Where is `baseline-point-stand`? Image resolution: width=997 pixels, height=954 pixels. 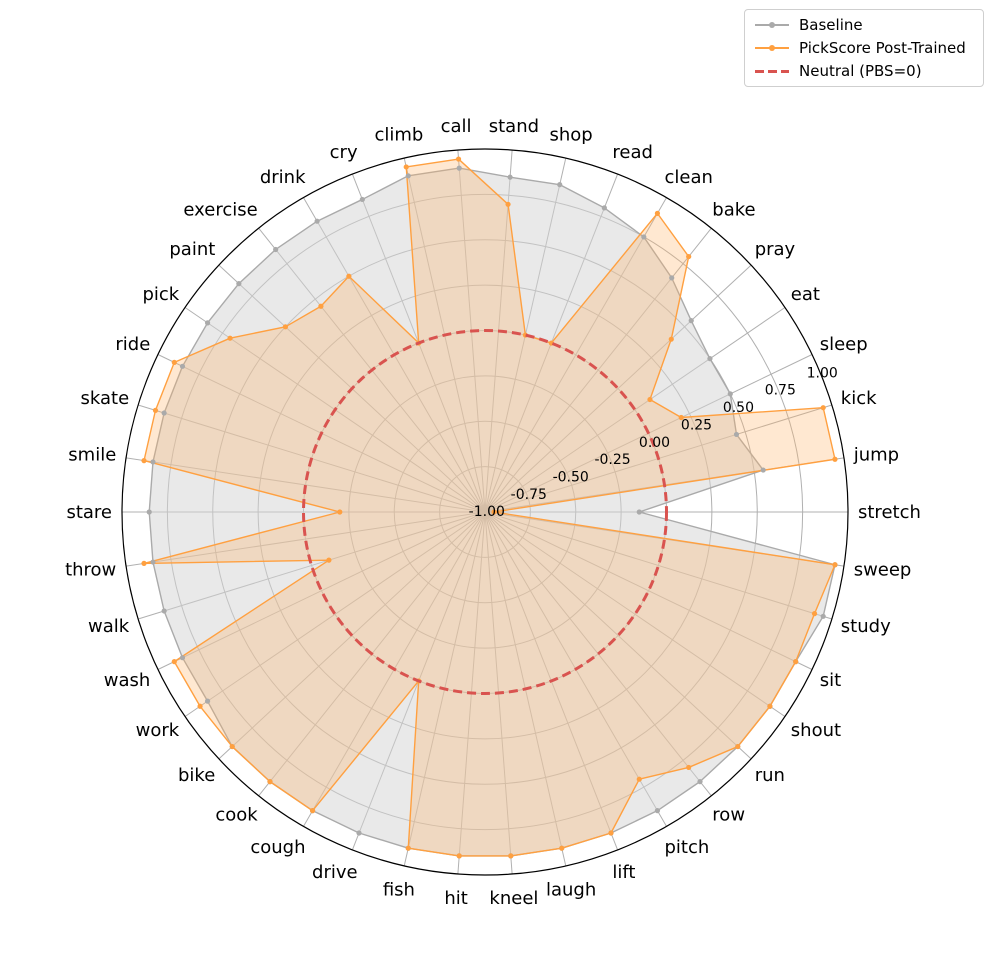 baseline-point-stand is located at coordinates (510, 177).